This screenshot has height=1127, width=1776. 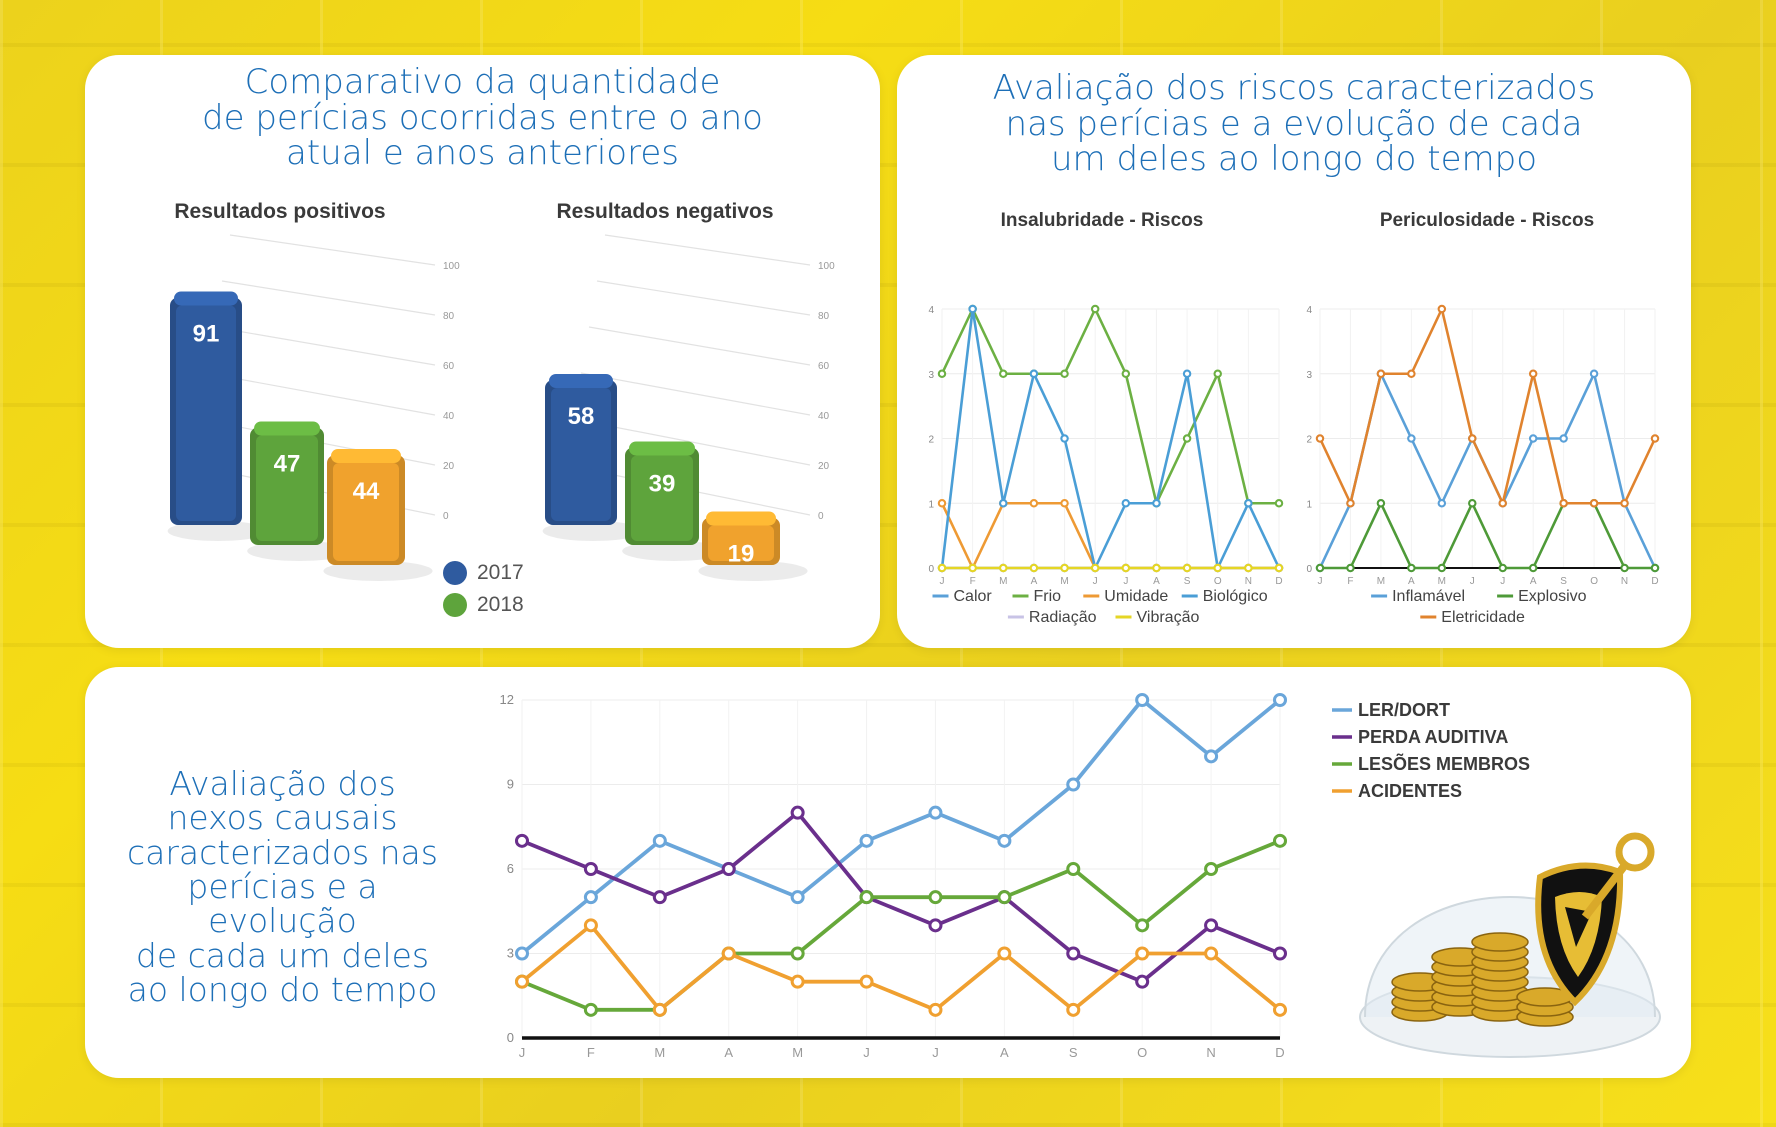 What do you see at coordinates (931, 504) in the screenshot?
I see `y-tick-label: 1` at bounding box center [931, 504].